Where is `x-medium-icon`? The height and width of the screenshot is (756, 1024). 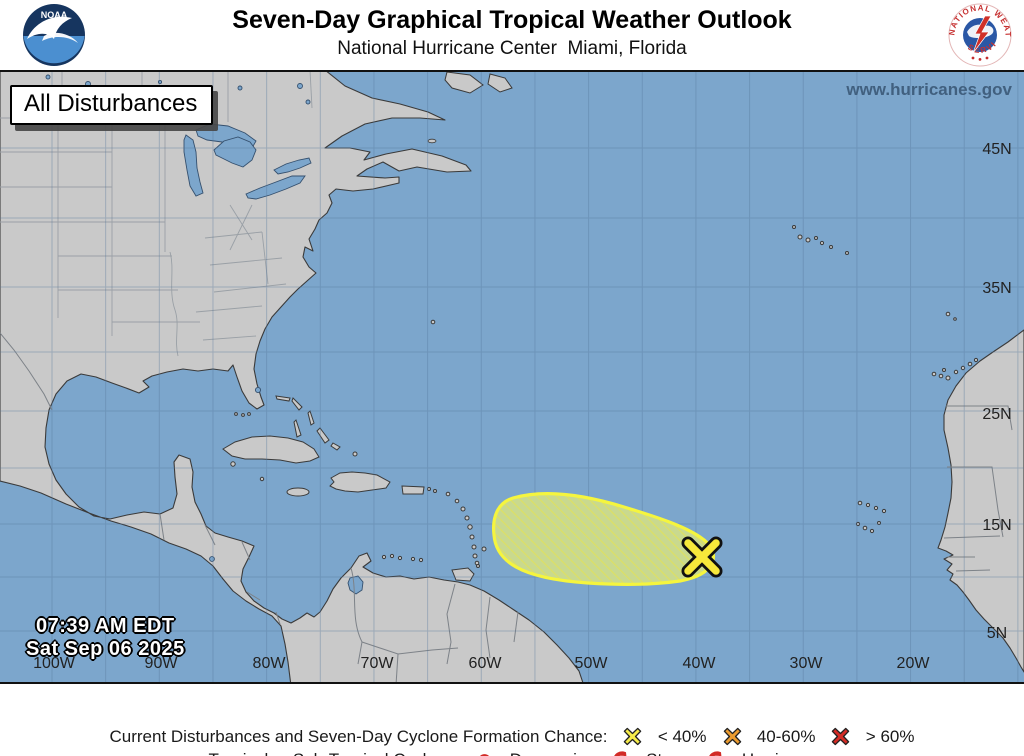
x-medium-icon is located at coordinates (737, 721).